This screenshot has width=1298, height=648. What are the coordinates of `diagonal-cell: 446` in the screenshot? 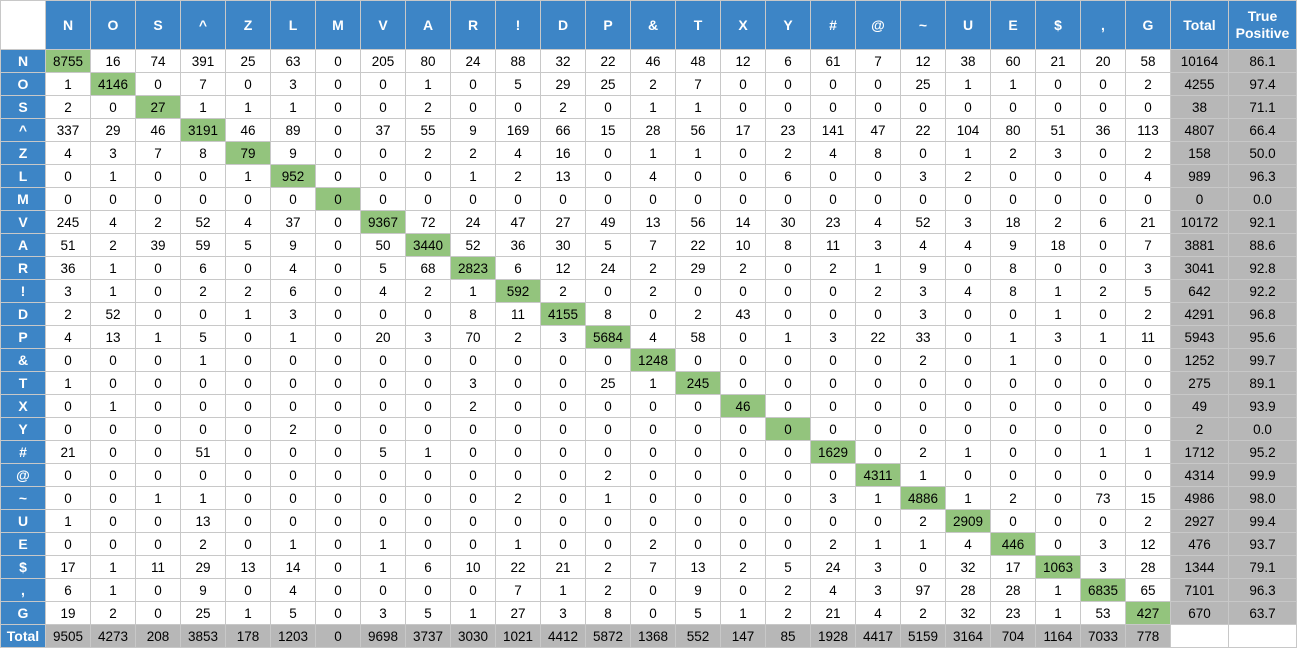 It's located at (1013, 544).